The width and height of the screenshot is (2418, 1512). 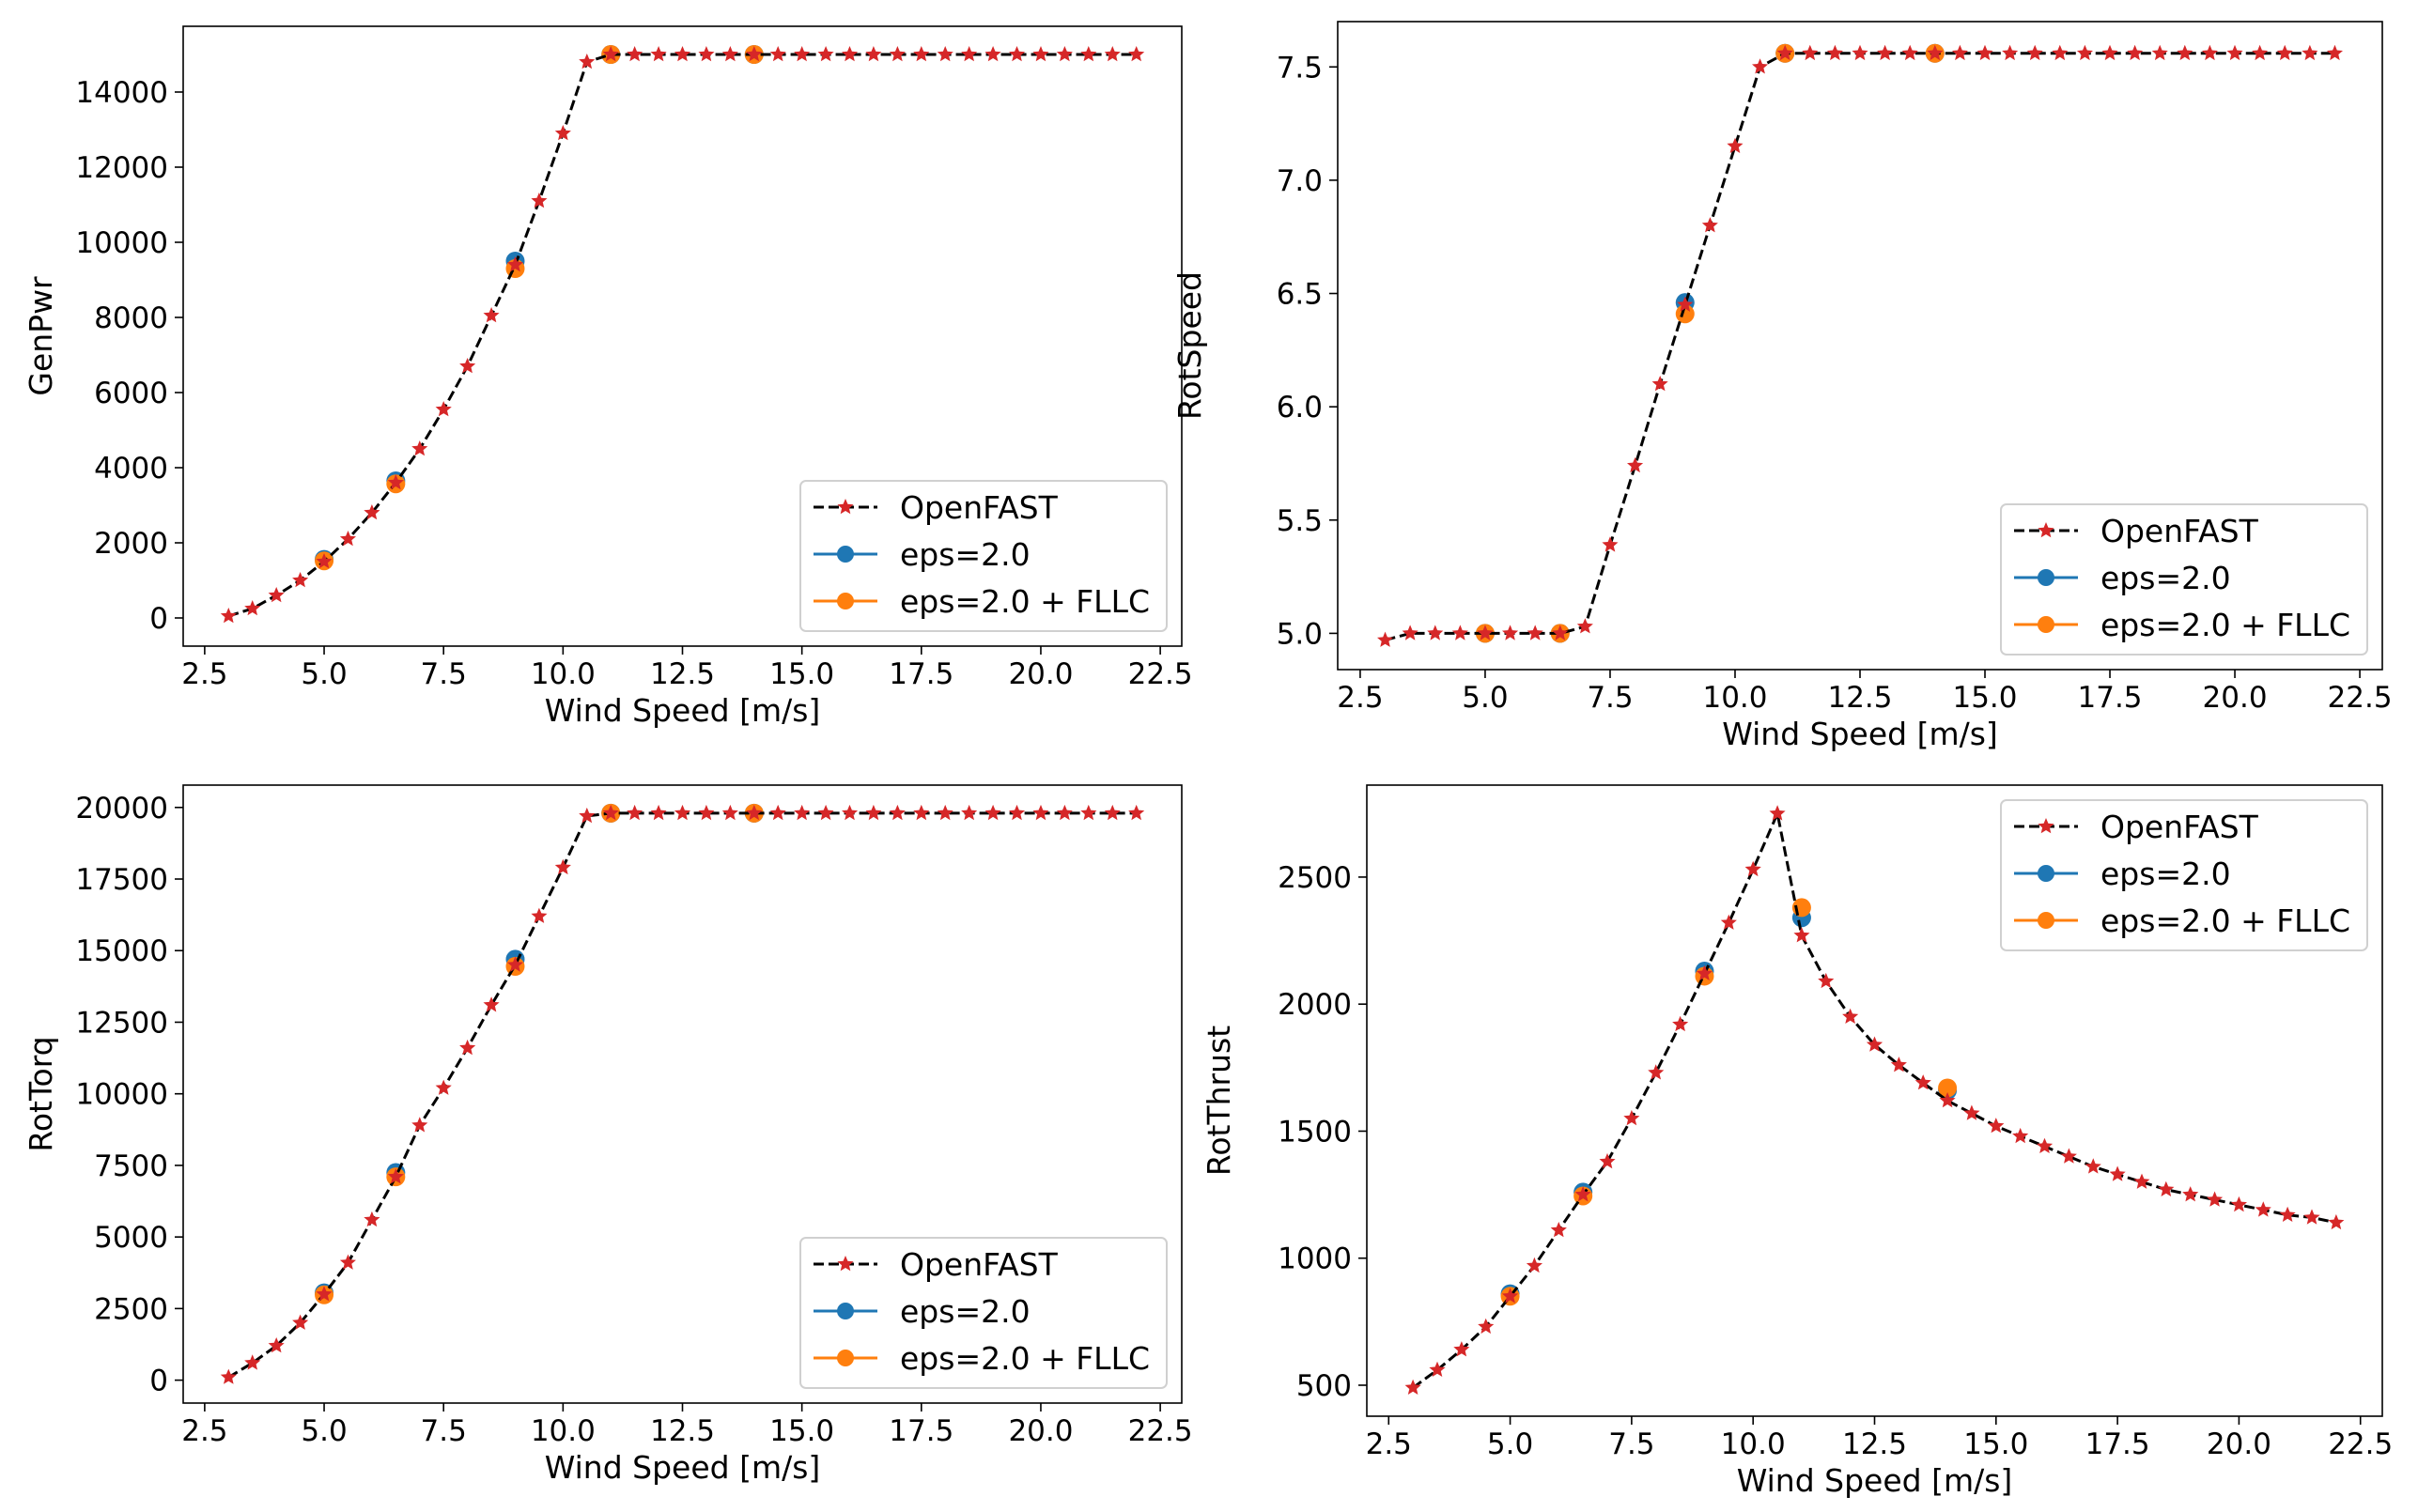 What do you see at coordinates (2046, 826) in the screenshot?
I see `legend-marker-star` at bounding box center [2046, 826].